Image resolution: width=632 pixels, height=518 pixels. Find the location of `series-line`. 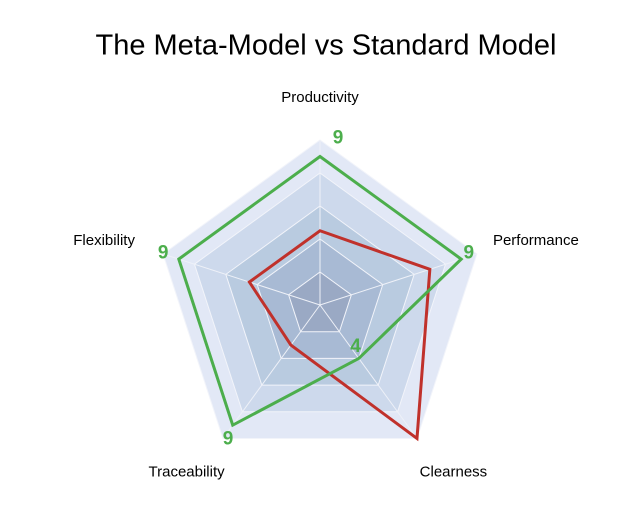

series-line is located at coordinates (339, 335).